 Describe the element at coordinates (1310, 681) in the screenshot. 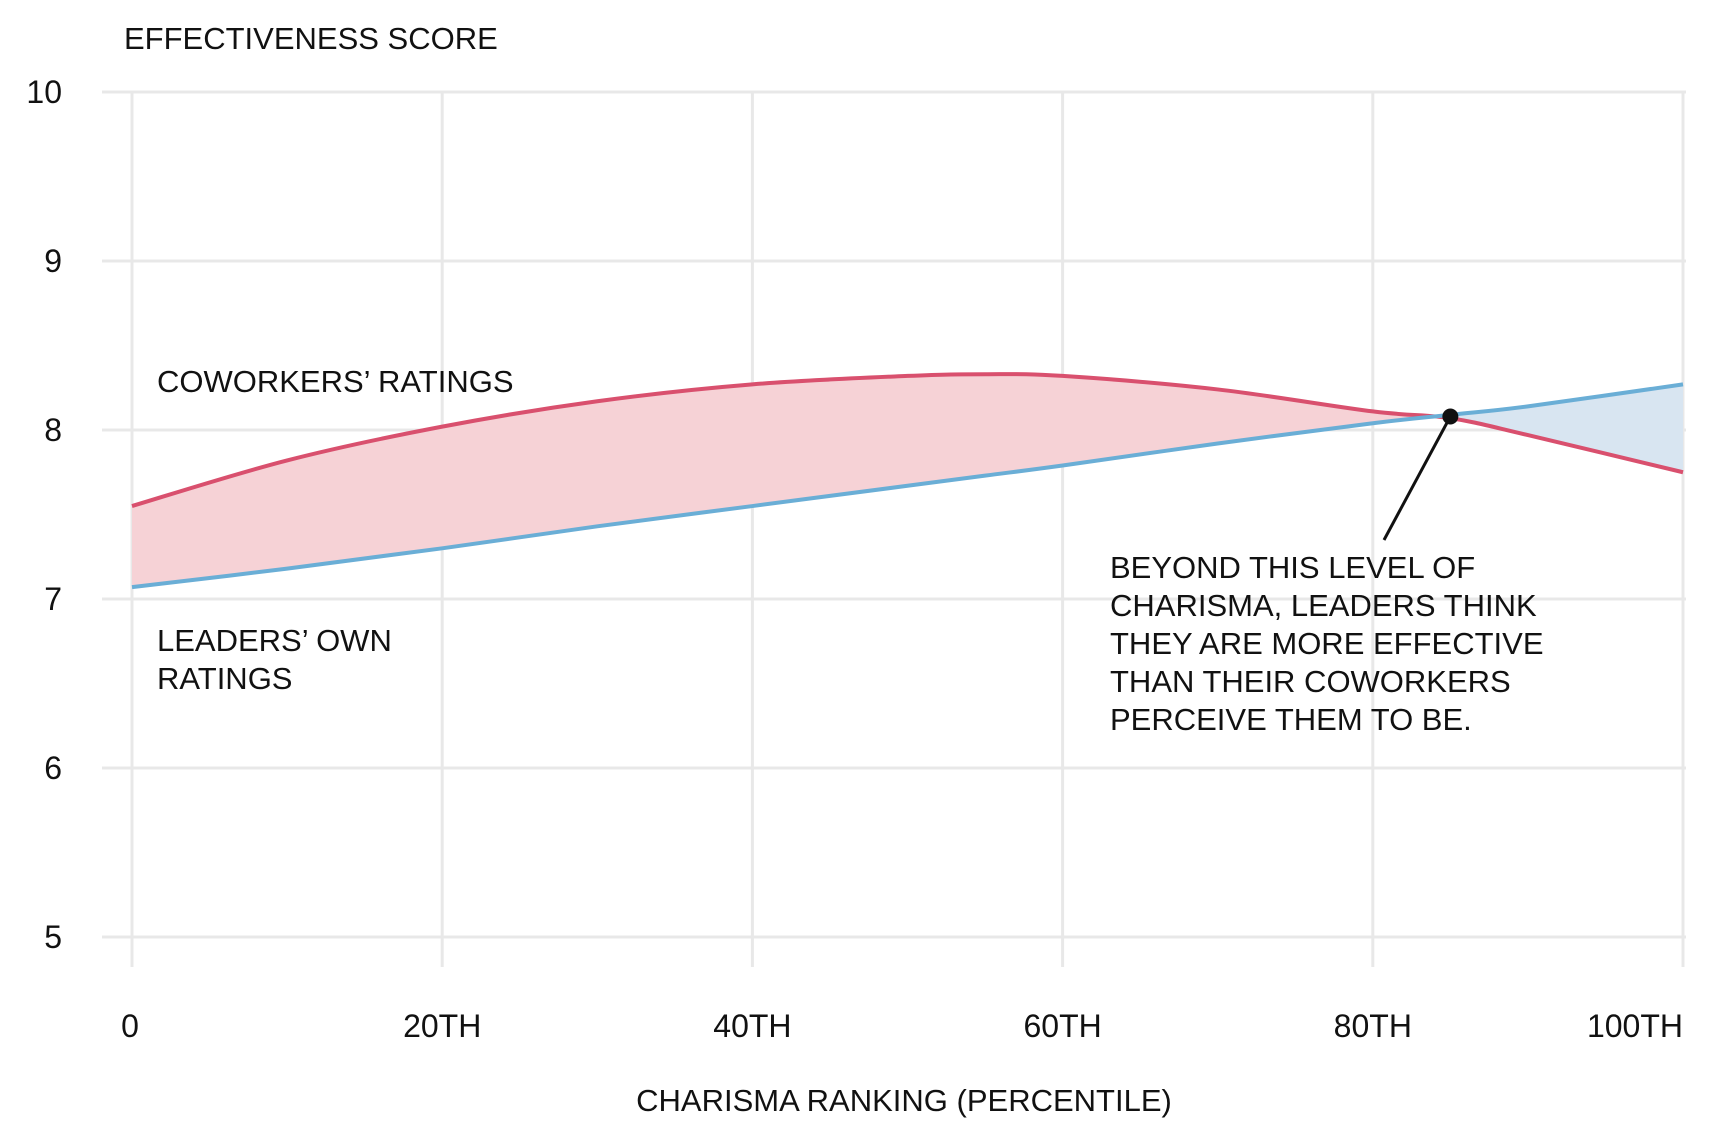

I see `annotation-text-line: THAN THEIR COWORKERS` at that location.